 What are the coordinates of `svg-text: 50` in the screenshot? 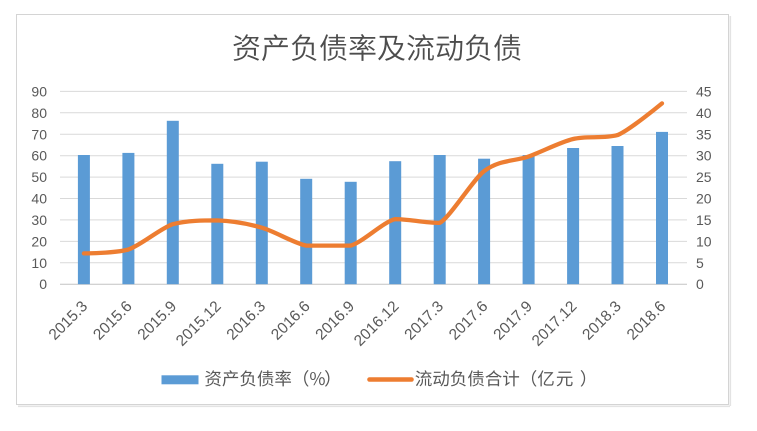 It's located at (39, 177).